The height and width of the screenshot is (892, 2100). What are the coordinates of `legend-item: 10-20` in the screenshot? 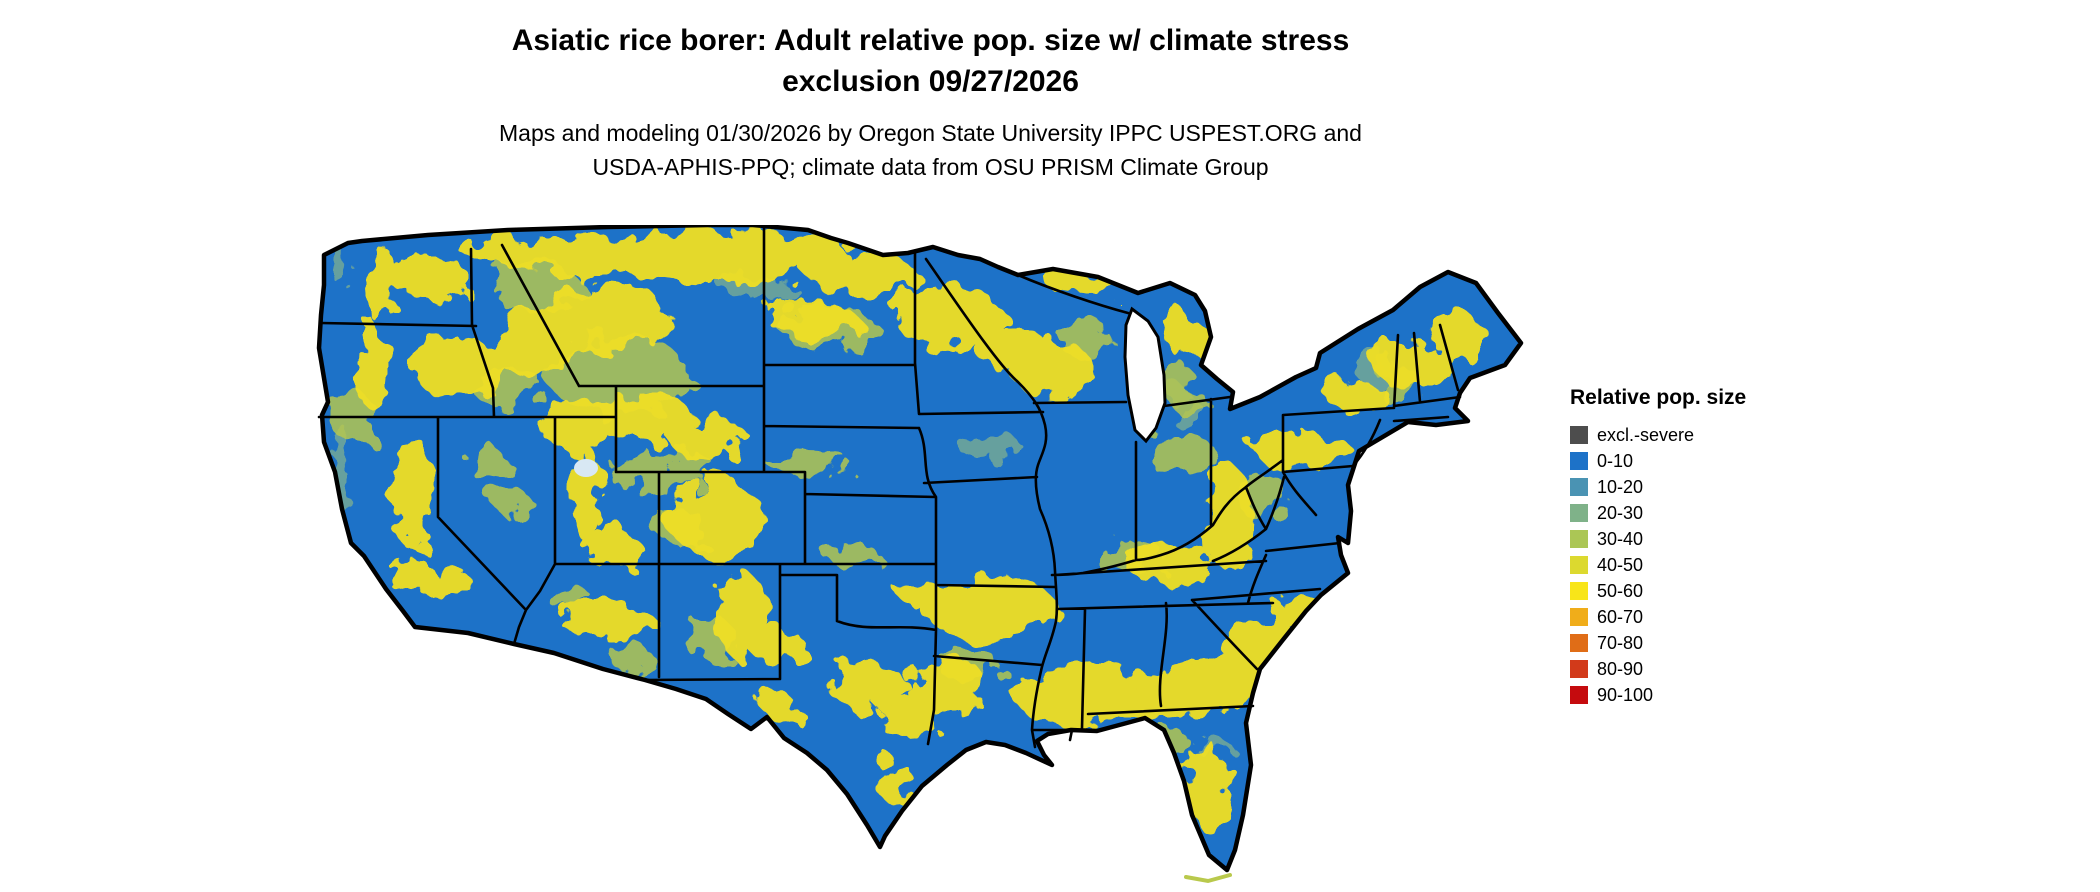 It's located at (1680, 487).